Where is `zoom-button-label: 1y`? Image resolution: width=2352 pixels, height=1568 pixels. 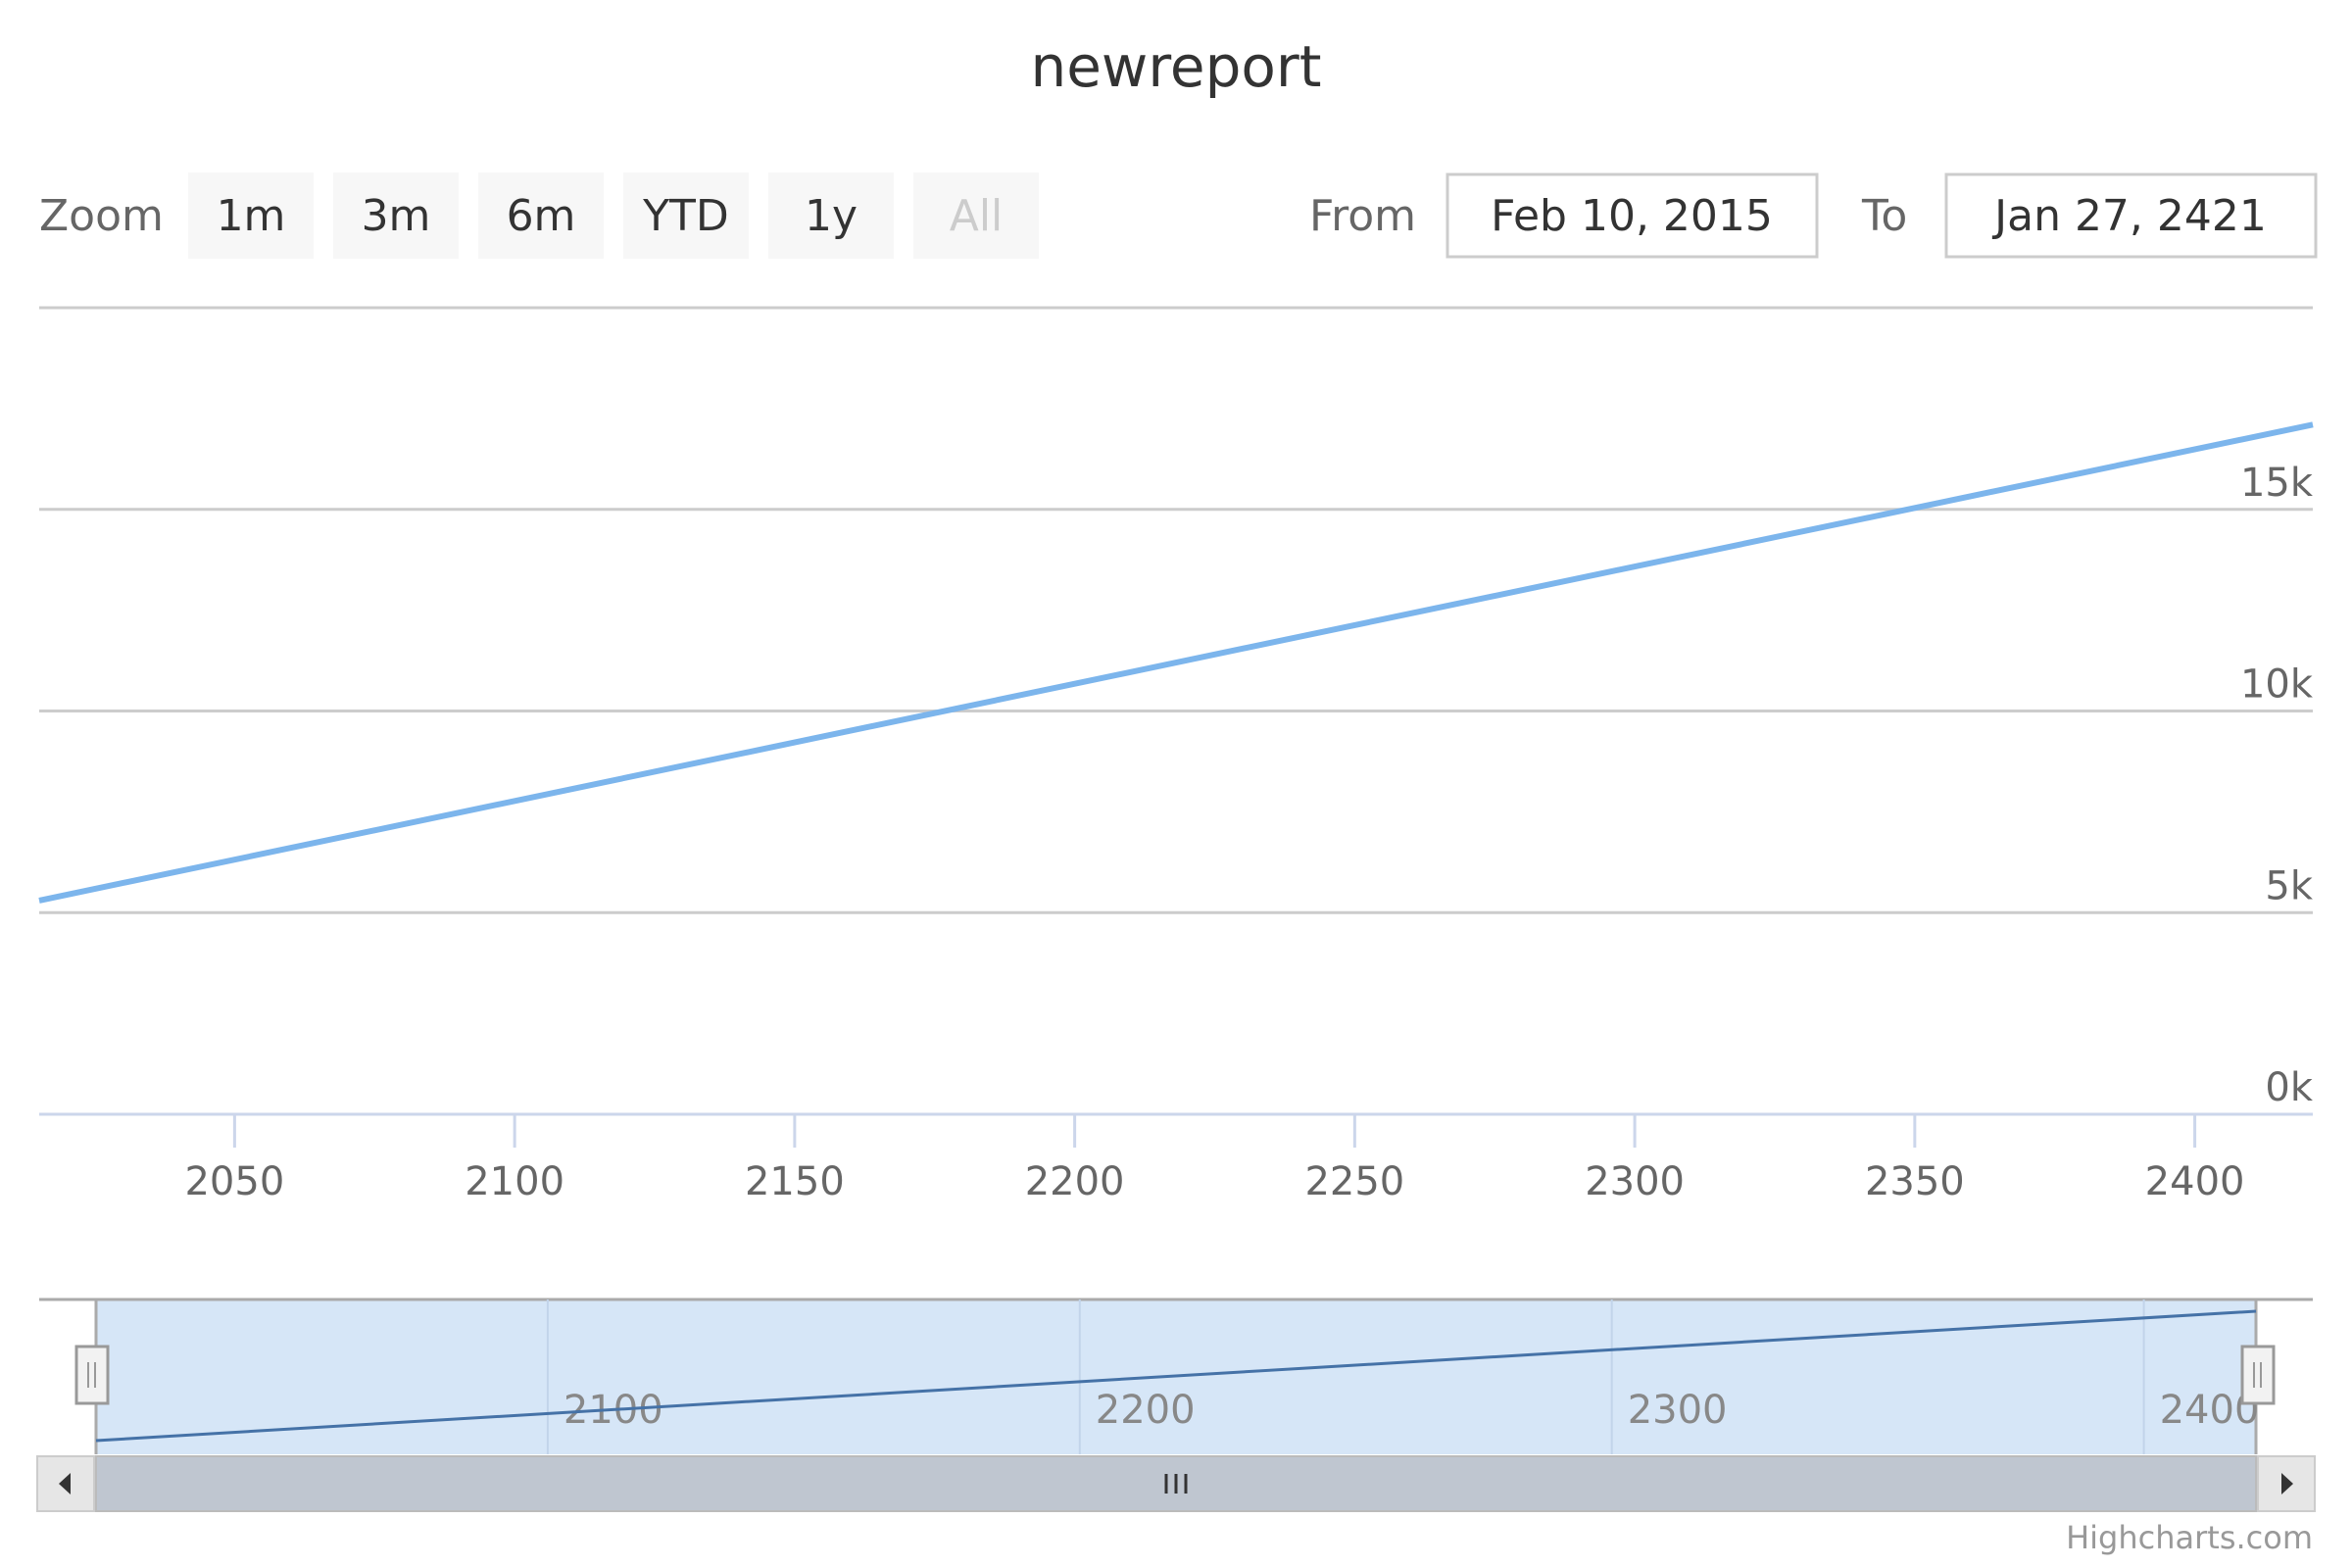
zoom-button-label: 1y is located at coordinates (831, 216).